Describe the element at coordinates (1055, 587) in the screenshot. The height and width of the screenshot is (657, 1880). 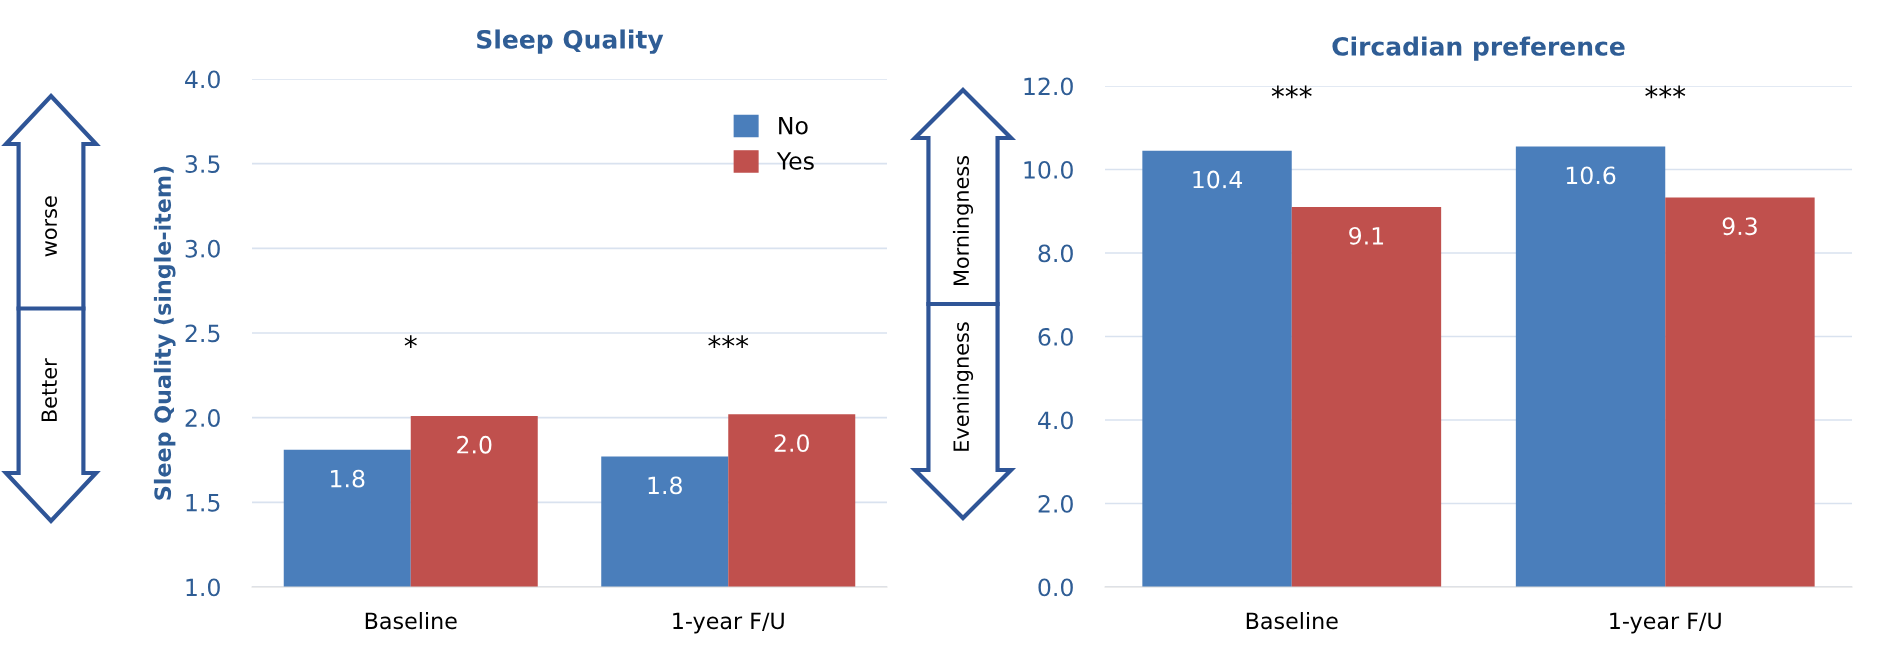
I see `y-tick-label: 0.0` at that location.